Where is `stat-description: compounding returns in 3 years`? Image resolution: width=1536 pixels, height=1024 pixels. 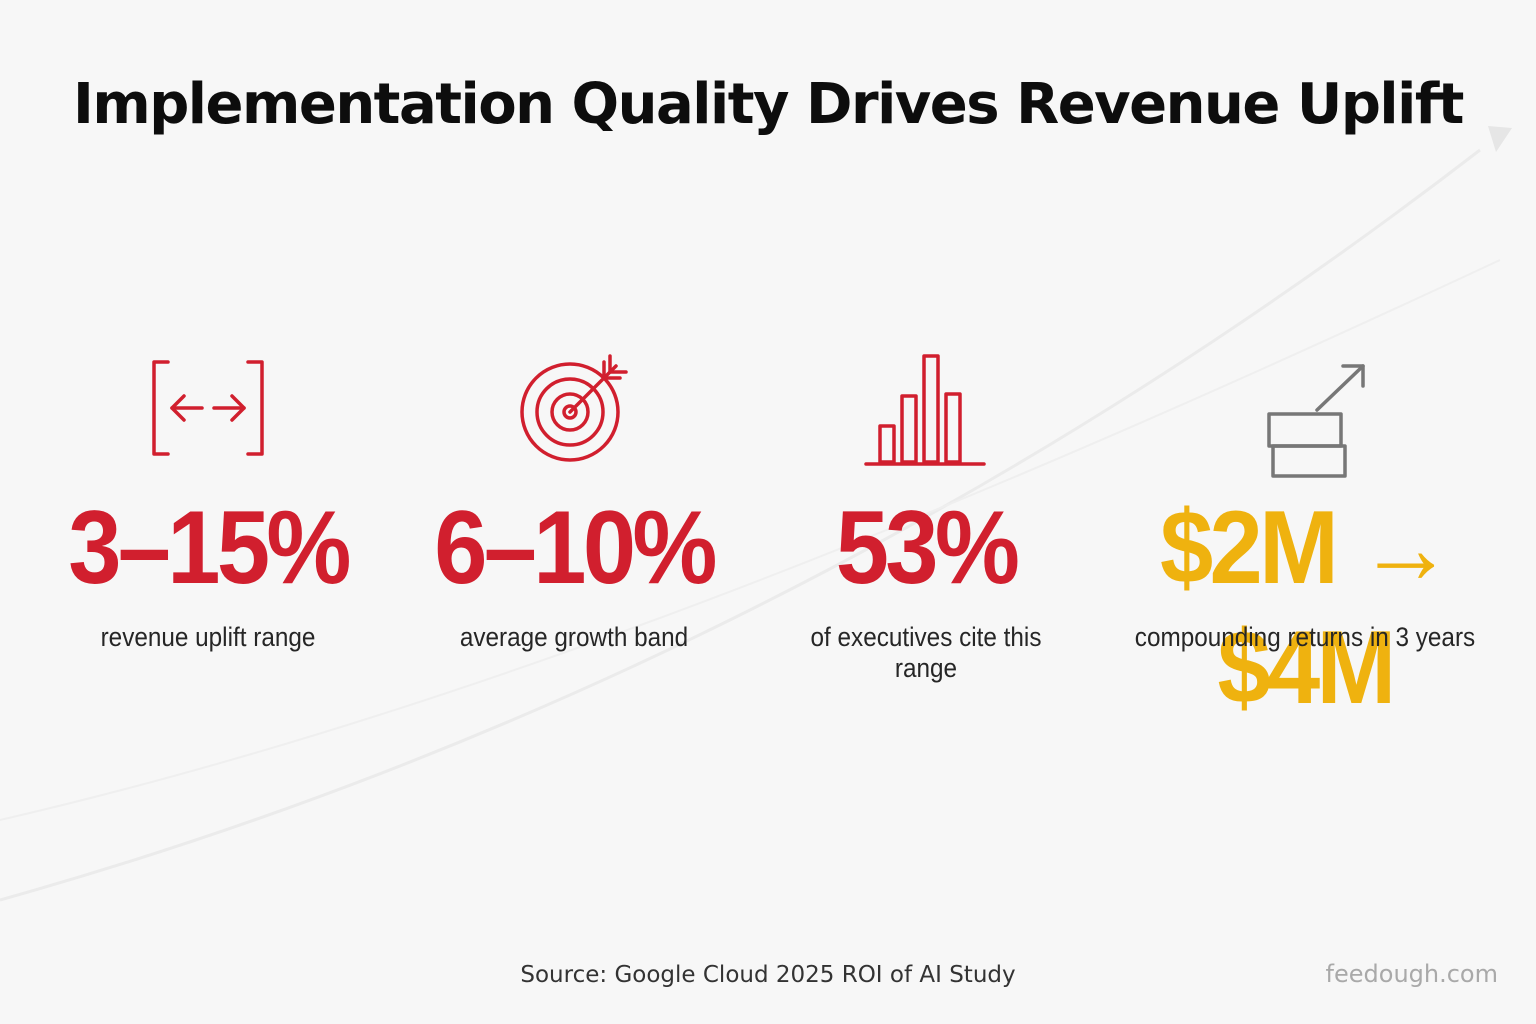 stat-description: compounding returns in 3 years is located at coordinates (1305, 637).